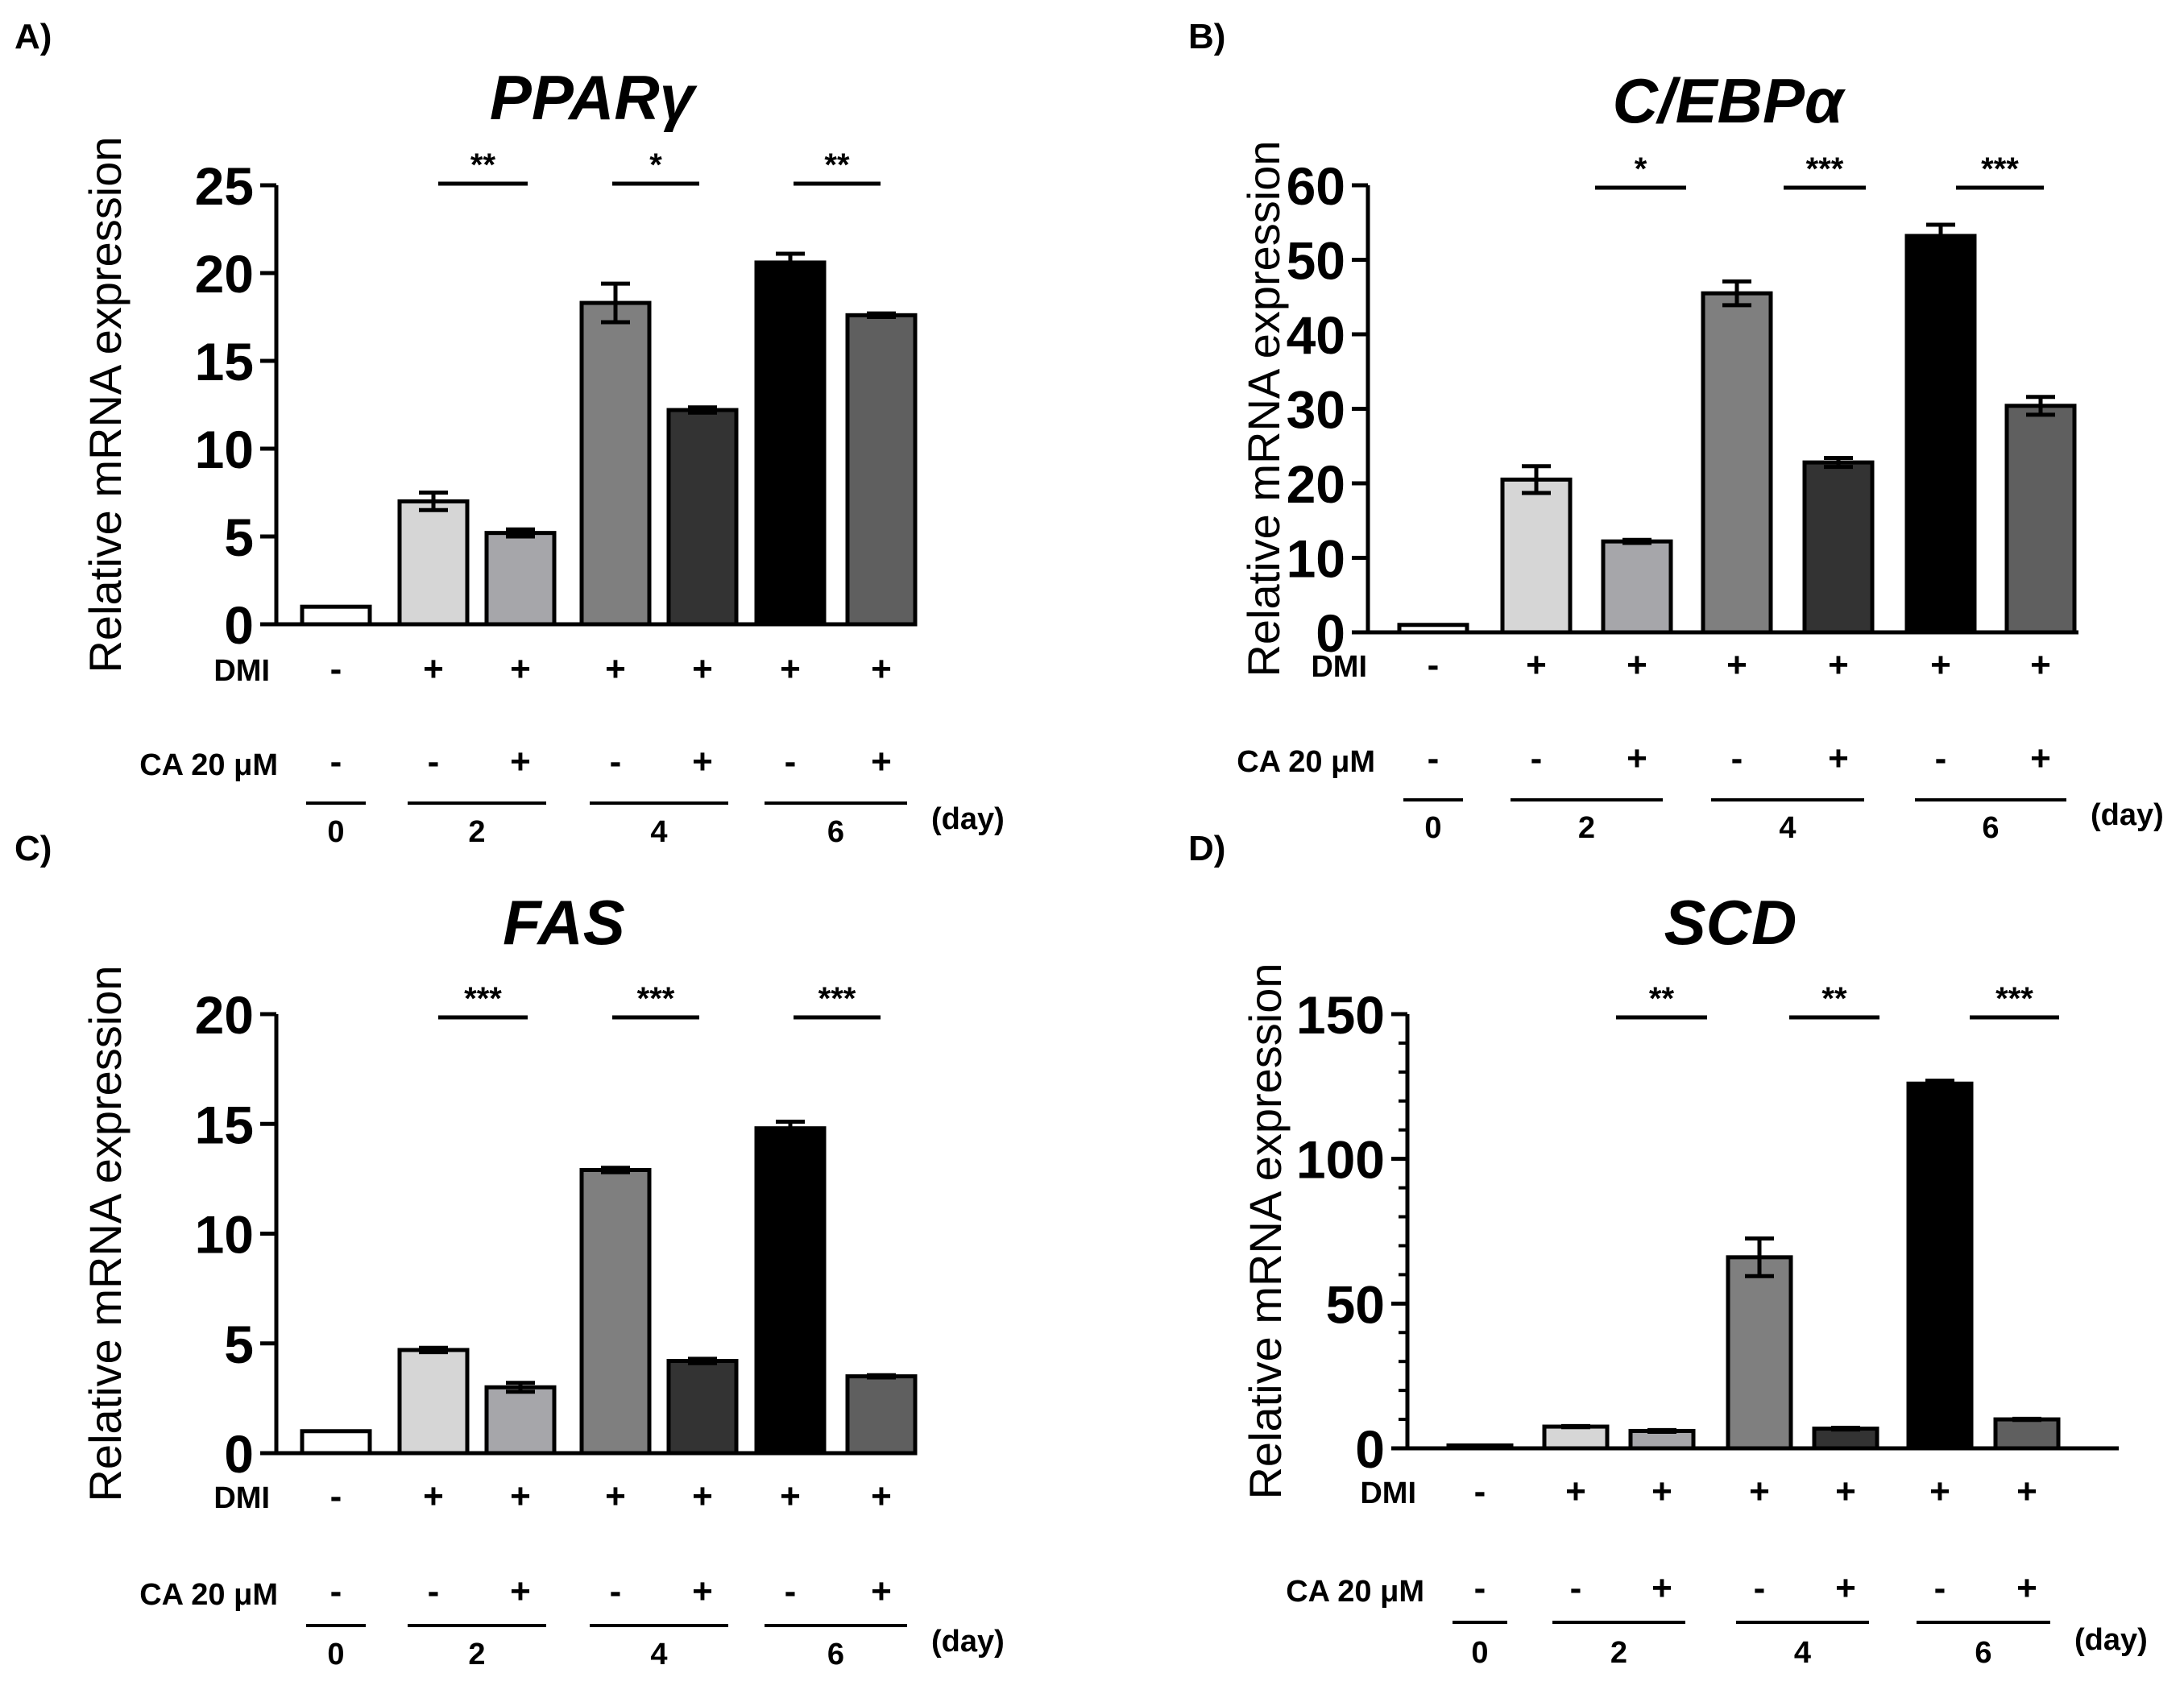 The image size is (2184, 1694). Describe the element at coordinates (564, 923) in the screenshot. I see `chart-title: FAS` at that location.